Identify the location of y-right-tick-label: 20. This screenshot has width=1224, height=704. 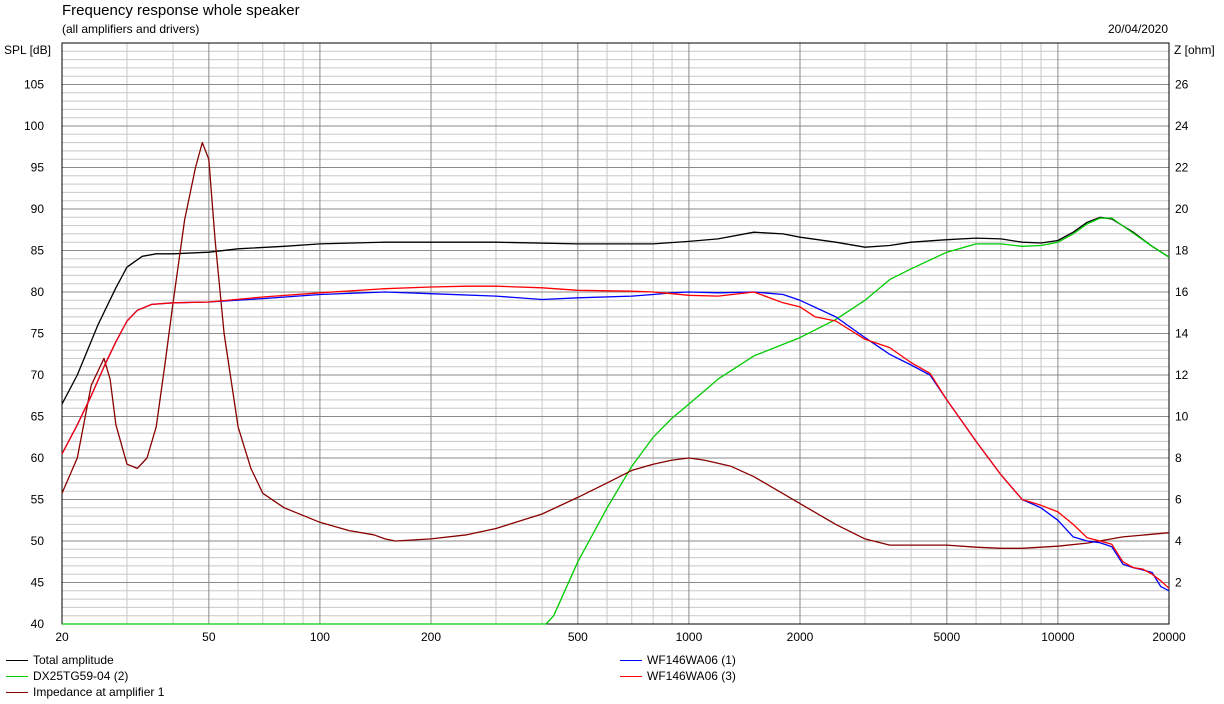
(1182, 209).